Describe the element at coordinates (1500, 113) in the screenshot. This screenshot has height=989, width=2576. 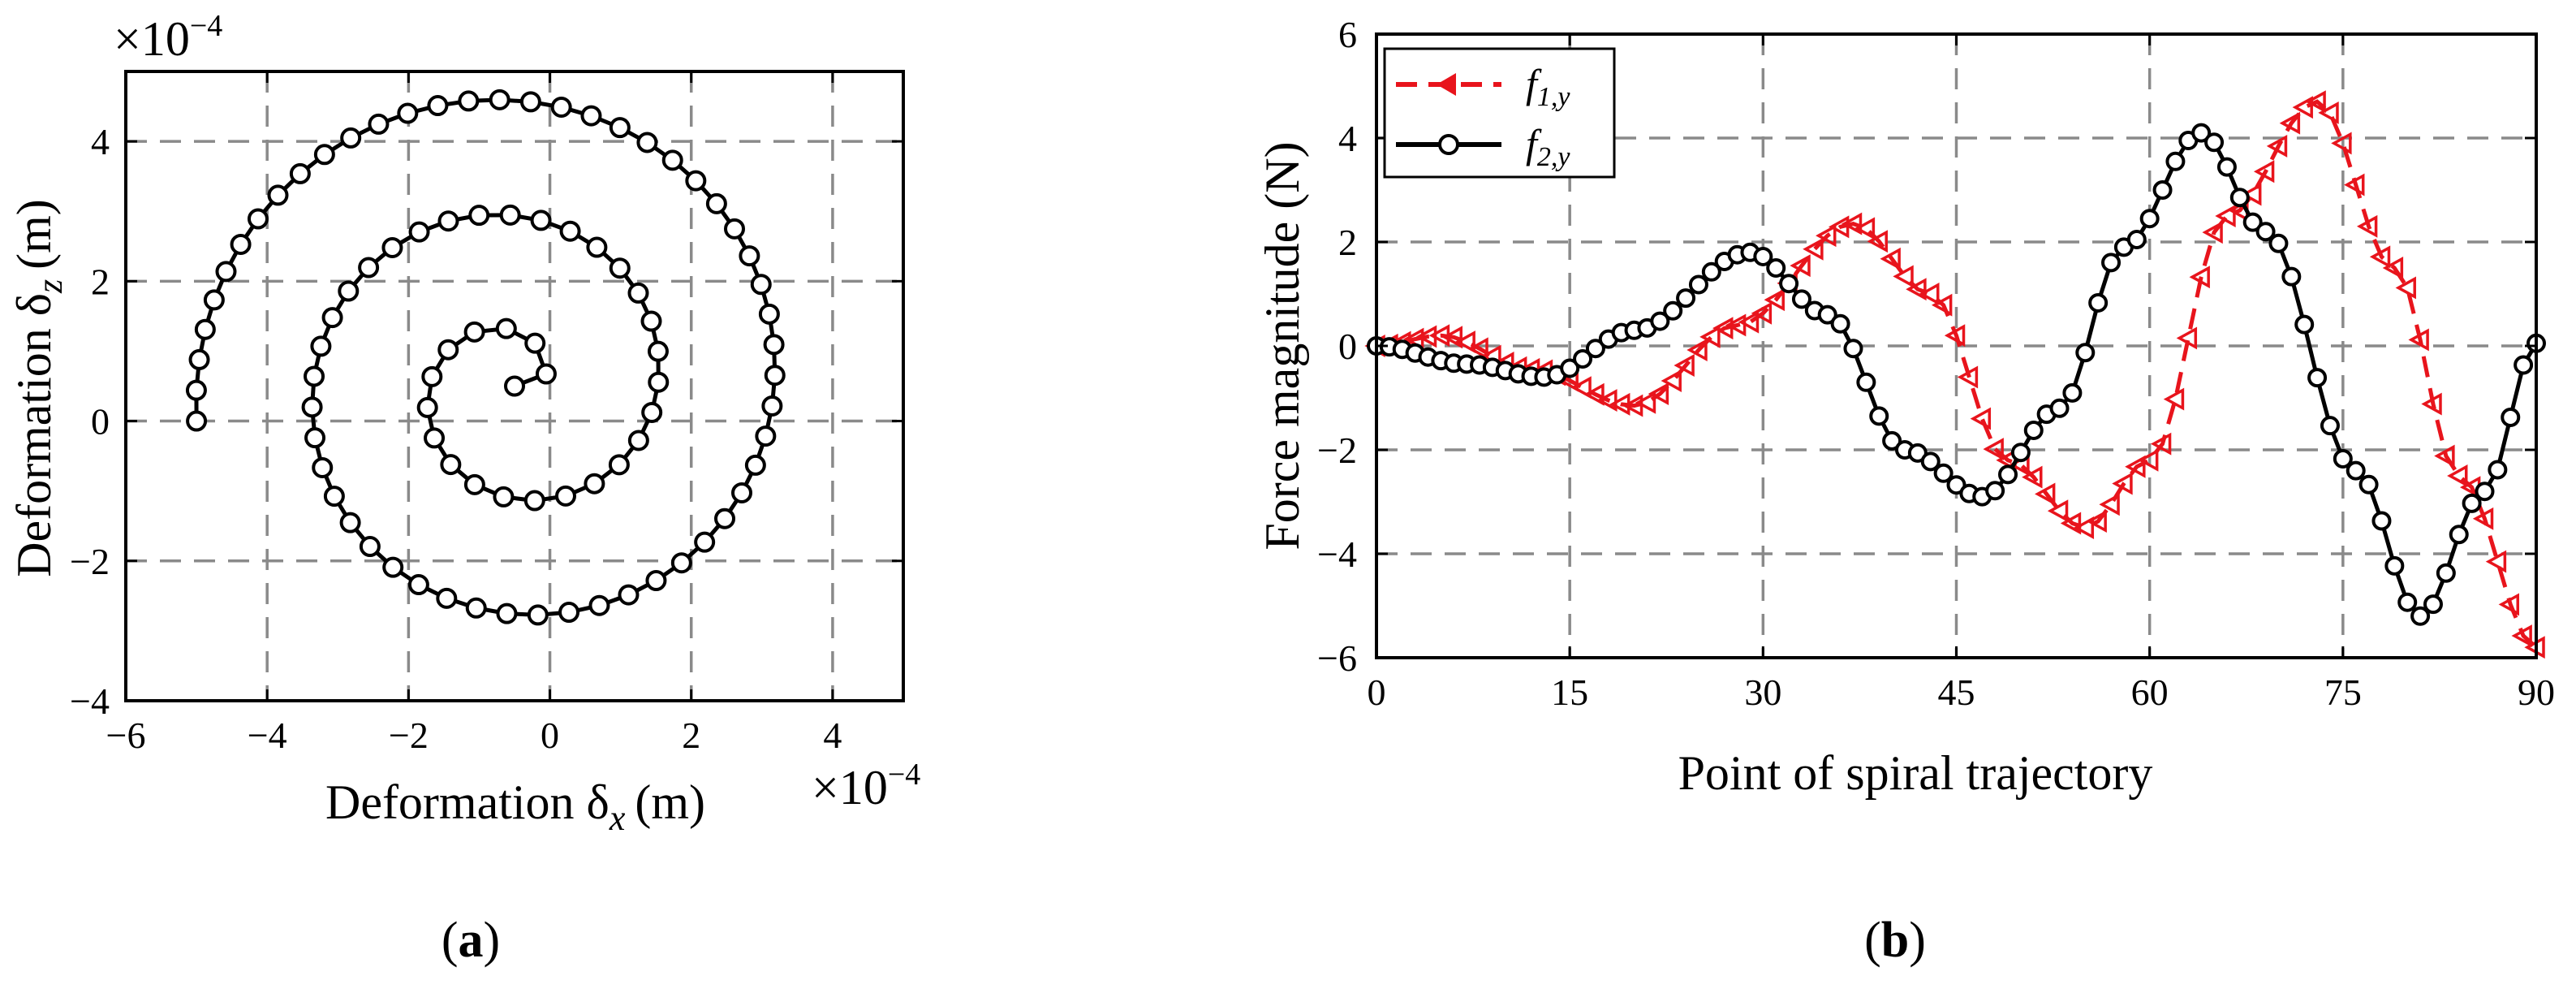
I see `legend-b: f1,y f2,y` at that location.